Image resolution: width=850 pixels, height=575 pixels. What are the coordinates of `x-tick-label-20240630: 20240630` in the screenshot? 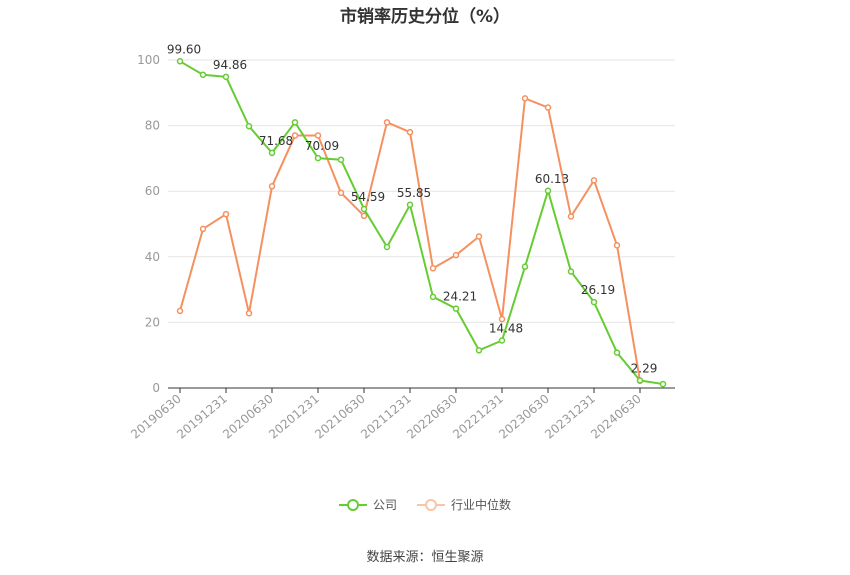 It's located at (616, 417).